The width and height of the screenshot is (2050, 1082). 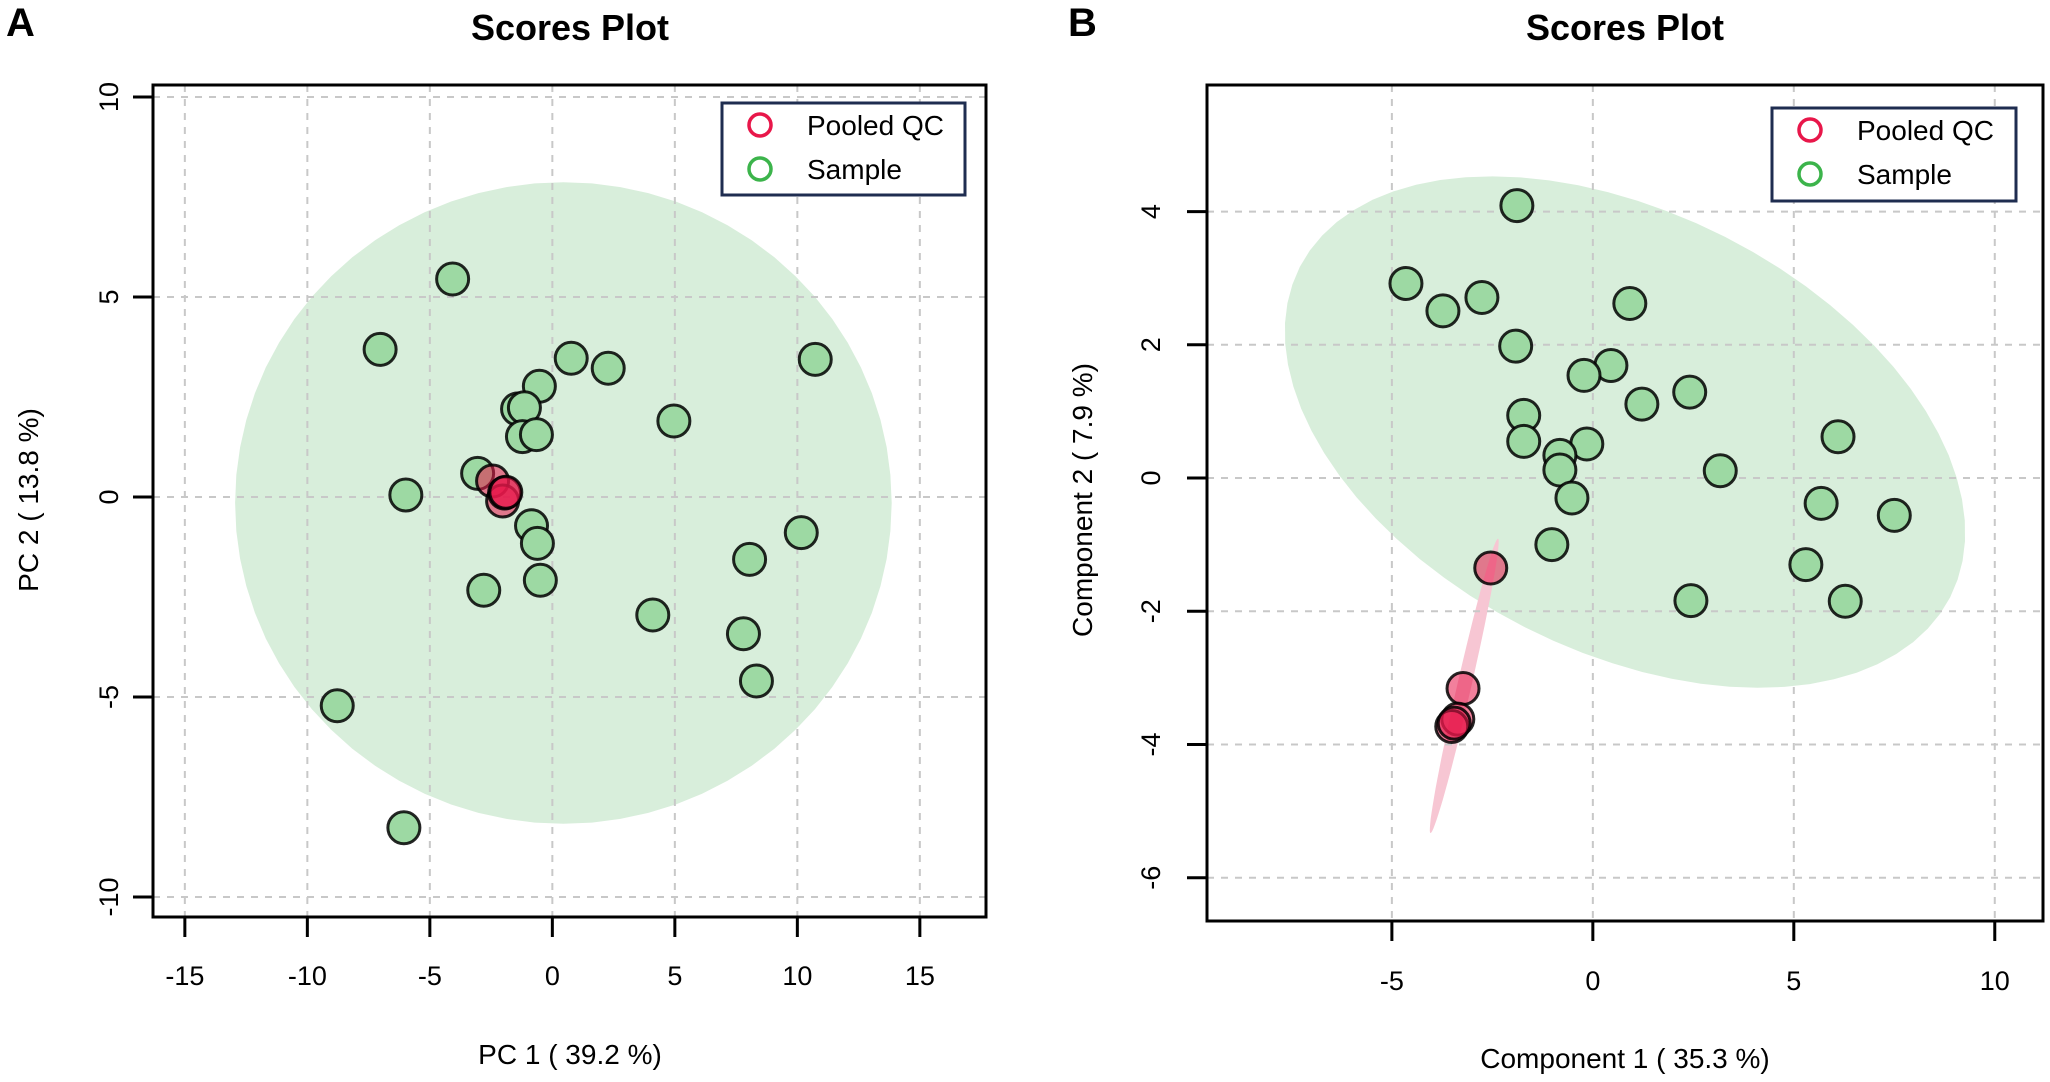 What do you see at coordinates (184, 976) in the screenshot?
I see `x-tick-label: -15` at bounding box center [184, 976].